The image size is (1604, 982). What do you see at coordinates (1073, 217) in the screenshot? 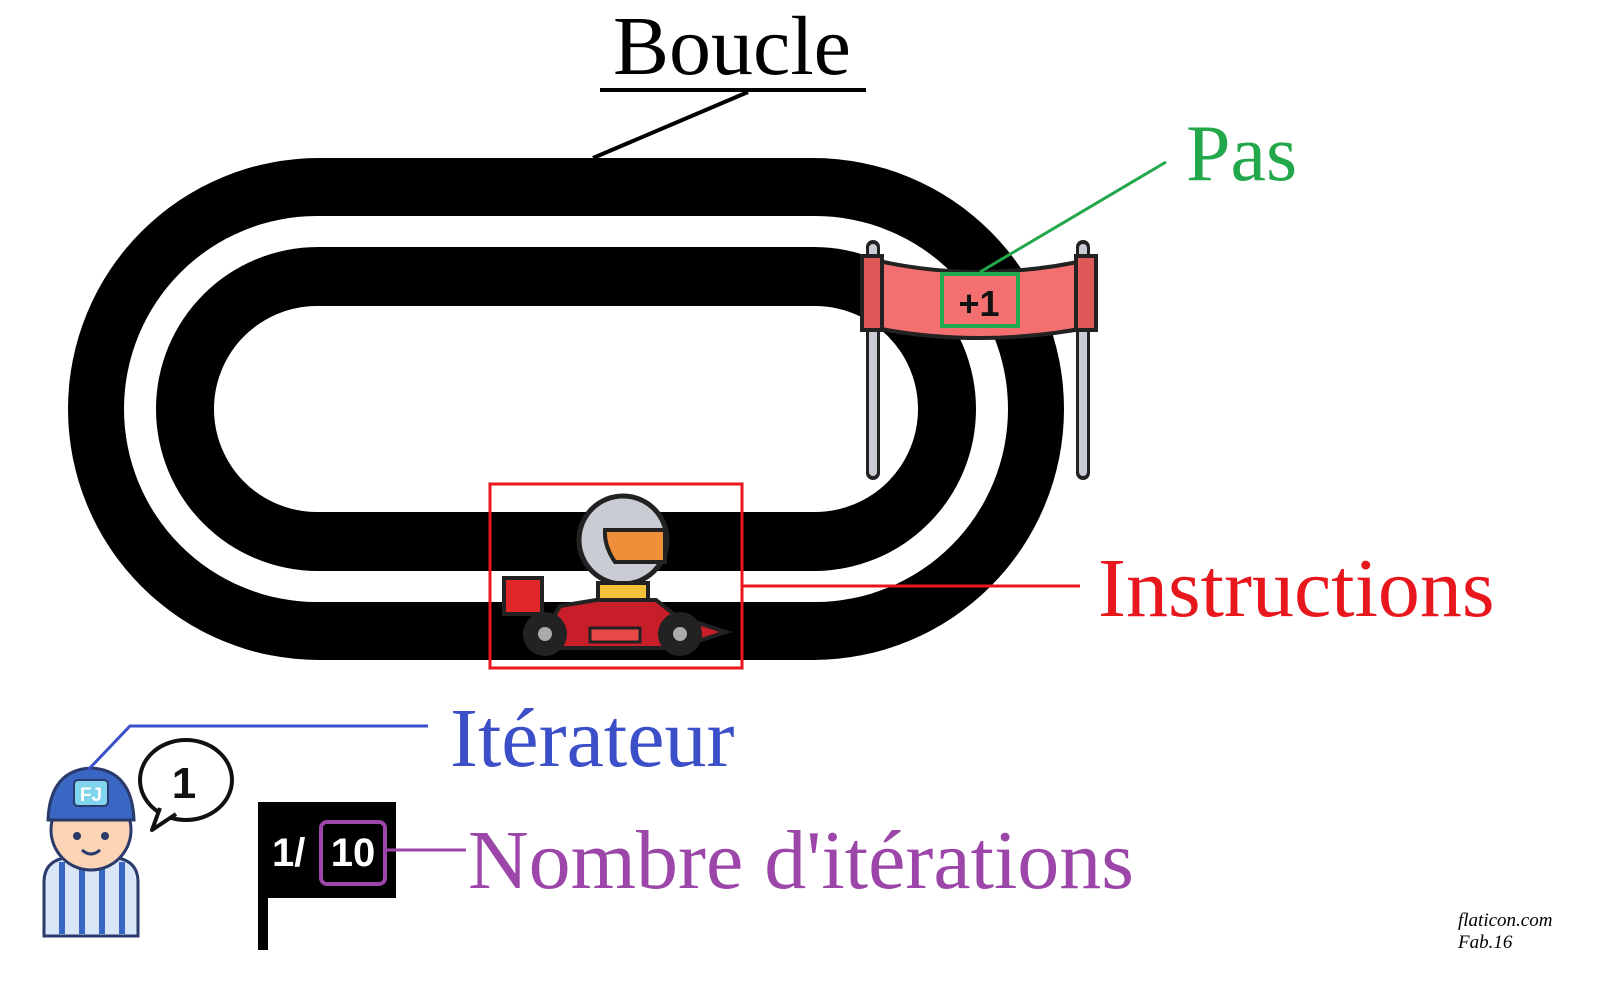
I see `step-pointer-line` at bounding box center [1073, 217].